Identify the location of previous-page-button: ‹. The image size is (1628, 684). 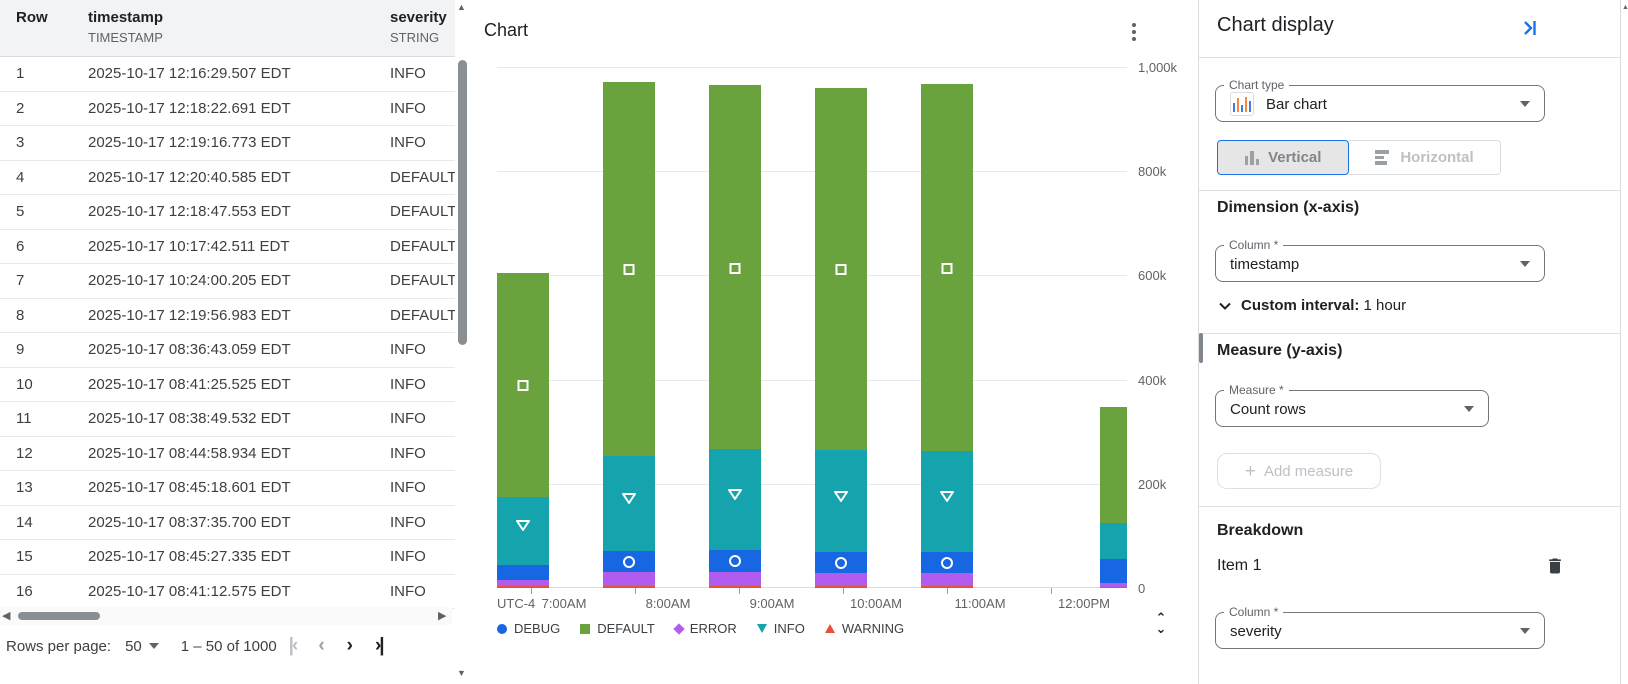
(321, 645).